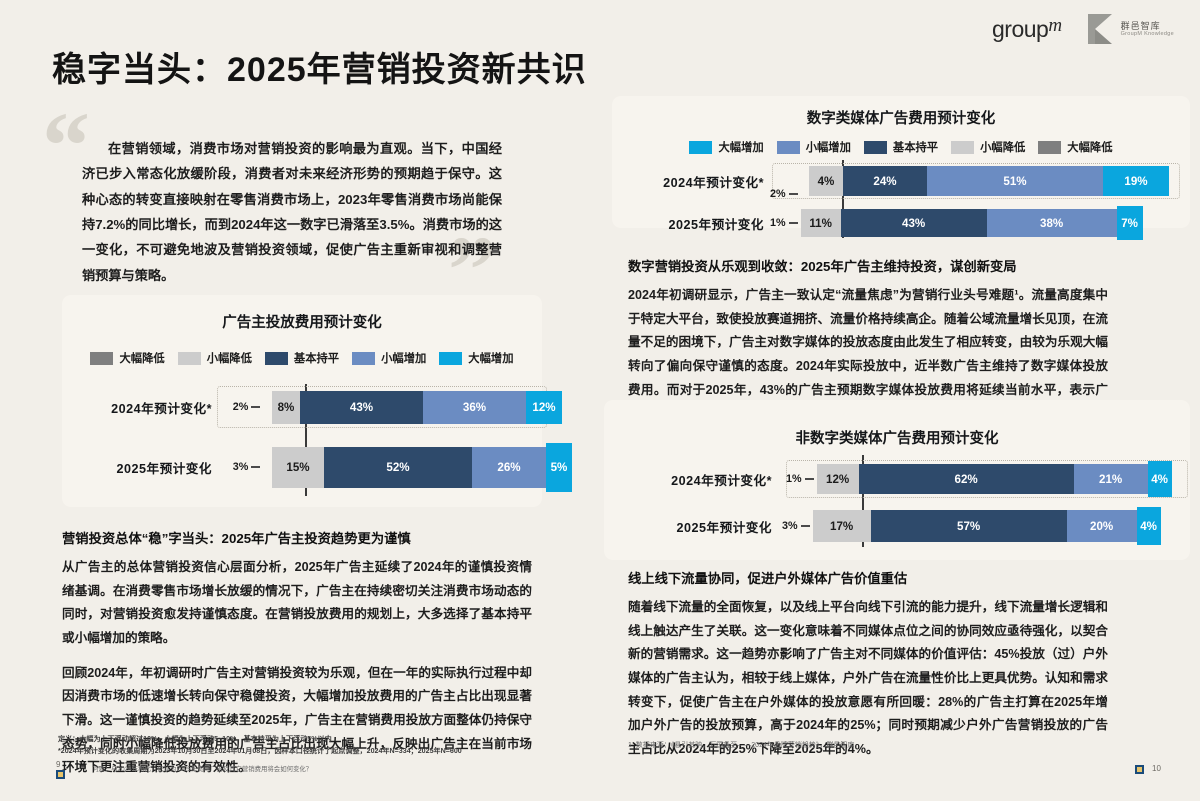  I want to click on bar-seg-flat-2024: 43%, so click(361, 407).